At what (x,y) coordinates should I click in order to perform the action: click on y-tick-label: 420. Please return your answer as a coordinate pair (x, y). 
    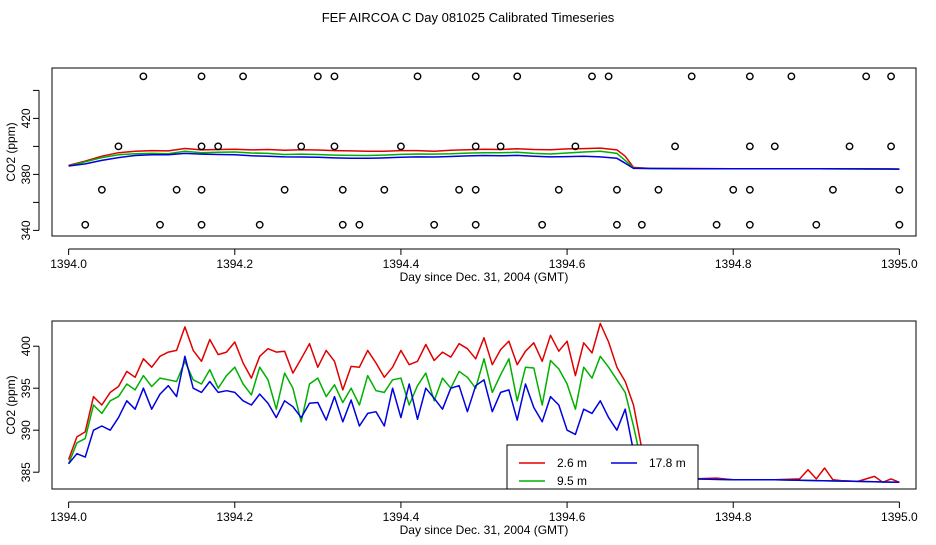
    Looking at the image, I should click on (26, 118).